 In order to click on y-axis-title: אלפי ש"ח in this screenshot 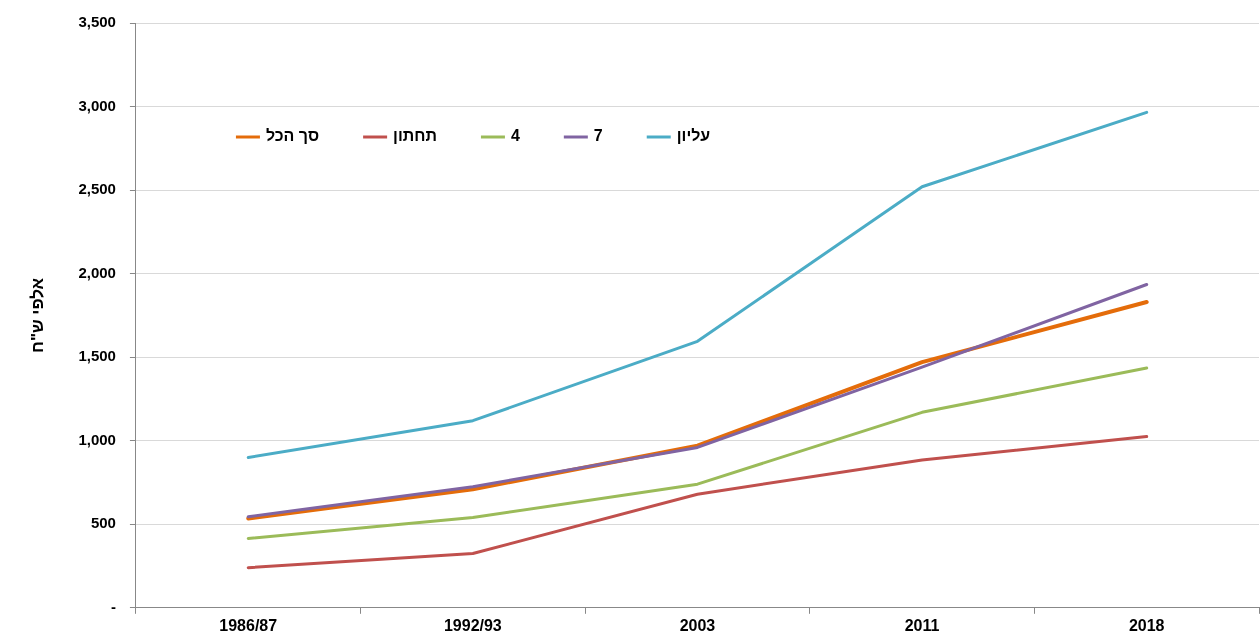, I will do `click(37, 315)`.